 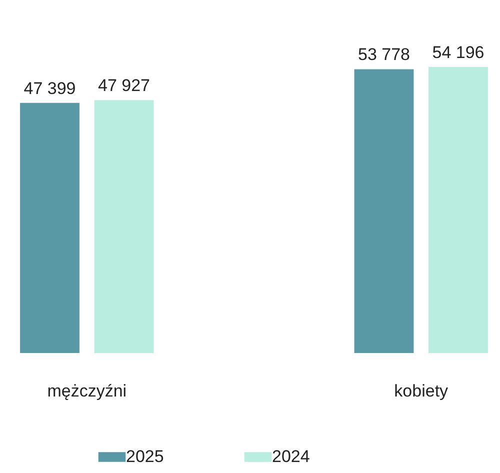 I want to click on data-label: 54 196, so click(x=458, y=52).